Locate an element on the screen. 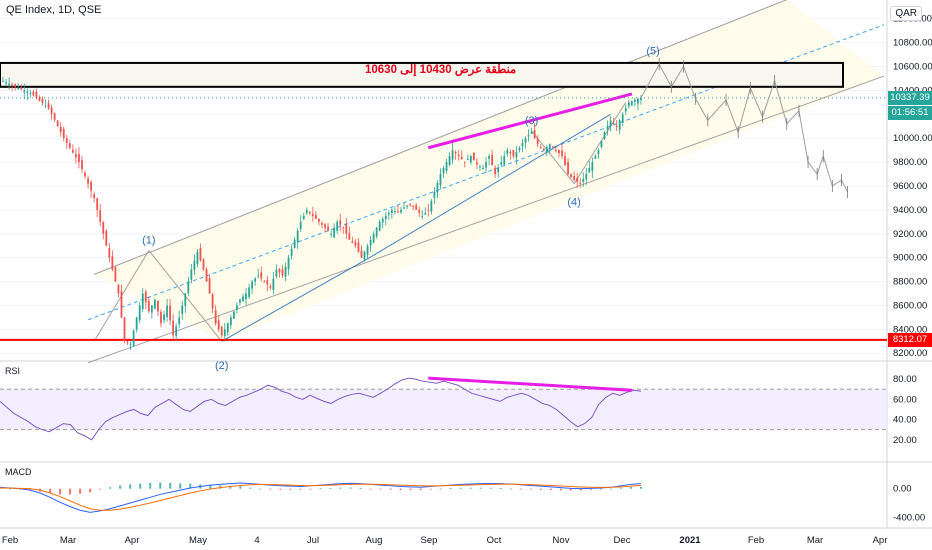  price-tick-label: 8800.00 is located at coordinates (910, 282).